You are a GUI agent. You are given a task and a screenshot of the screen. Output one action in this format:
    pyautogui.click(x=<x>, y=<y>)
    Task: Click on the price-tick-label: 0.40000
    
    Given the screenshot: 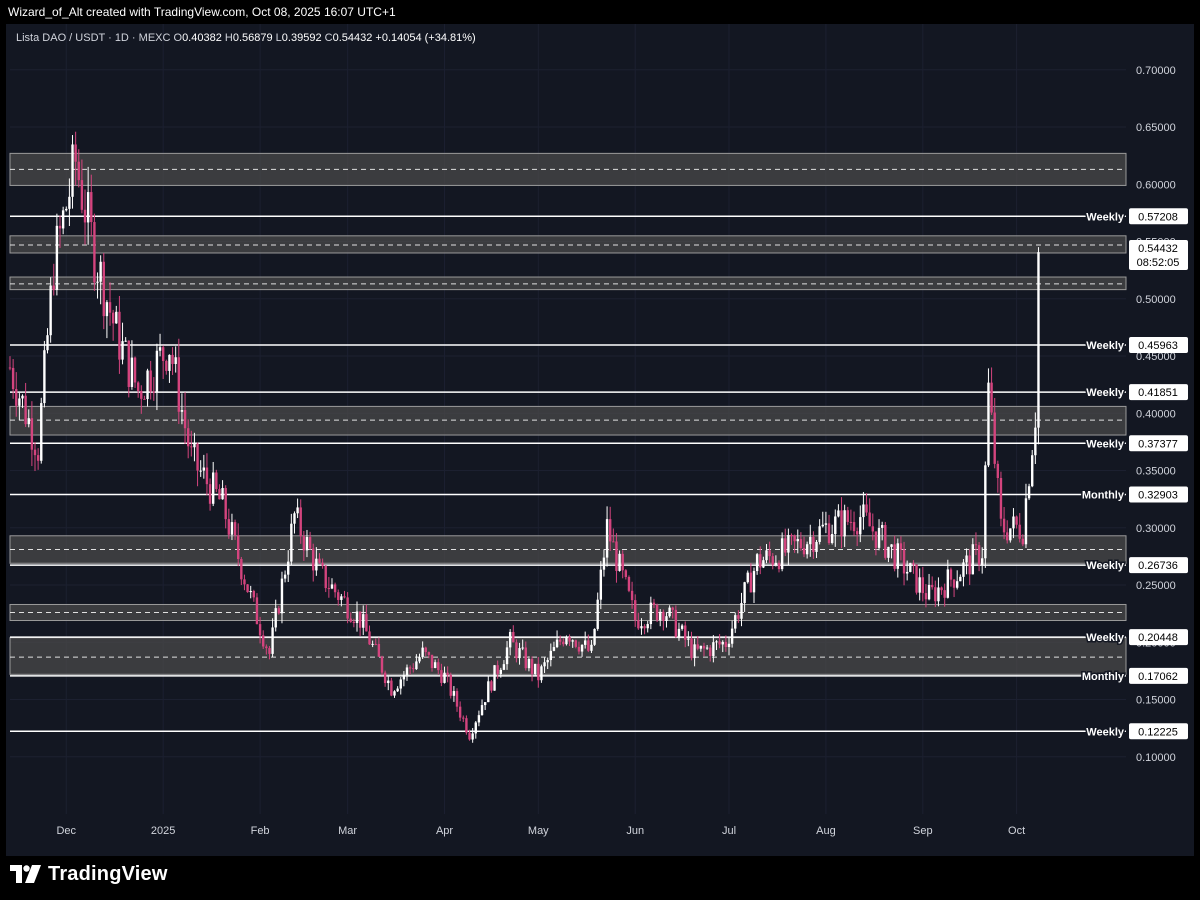 What is the action you would take?
    pyautogui.click(x=1156, y=414)
    